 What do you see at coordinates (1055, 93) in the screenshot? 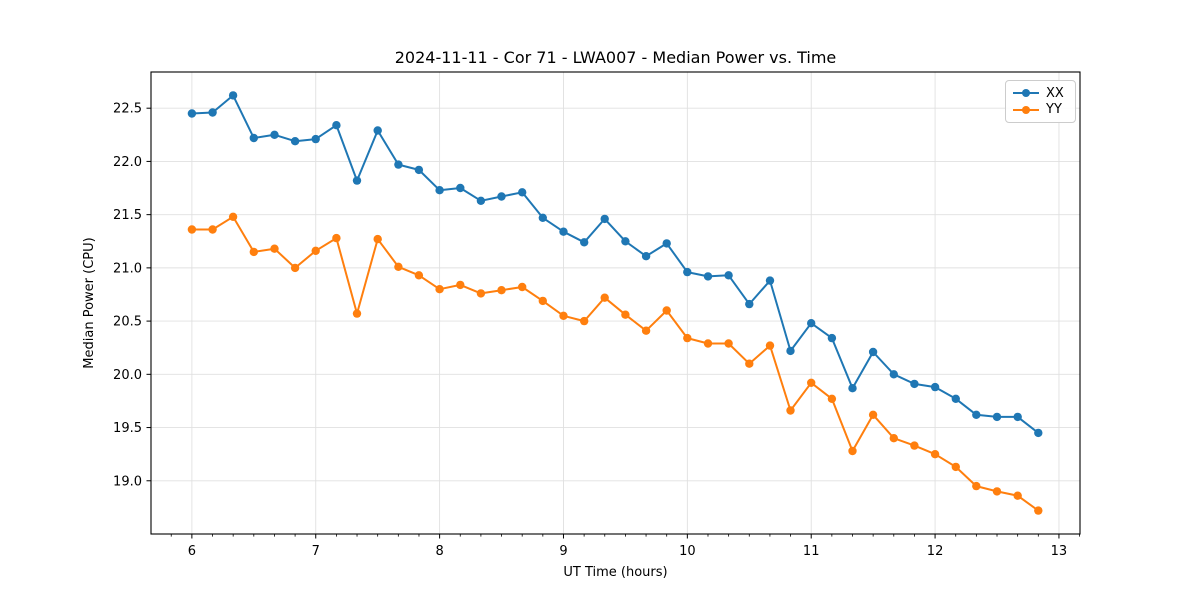
I see `legend-label-xx: XX` at bounding box center [1055, 93].